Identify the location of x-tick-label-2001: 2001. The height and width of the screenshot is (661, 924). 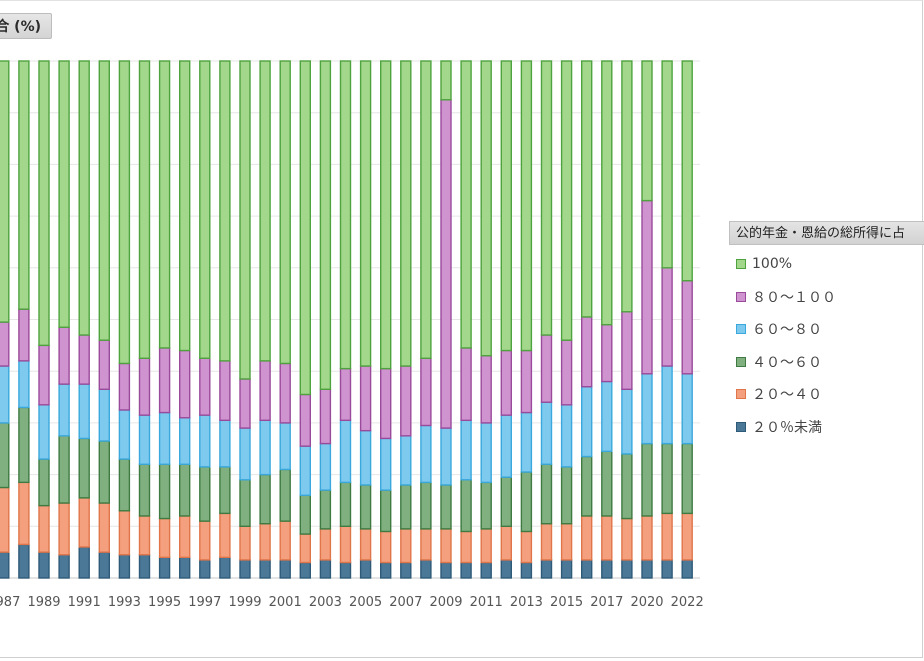
(285, 602).